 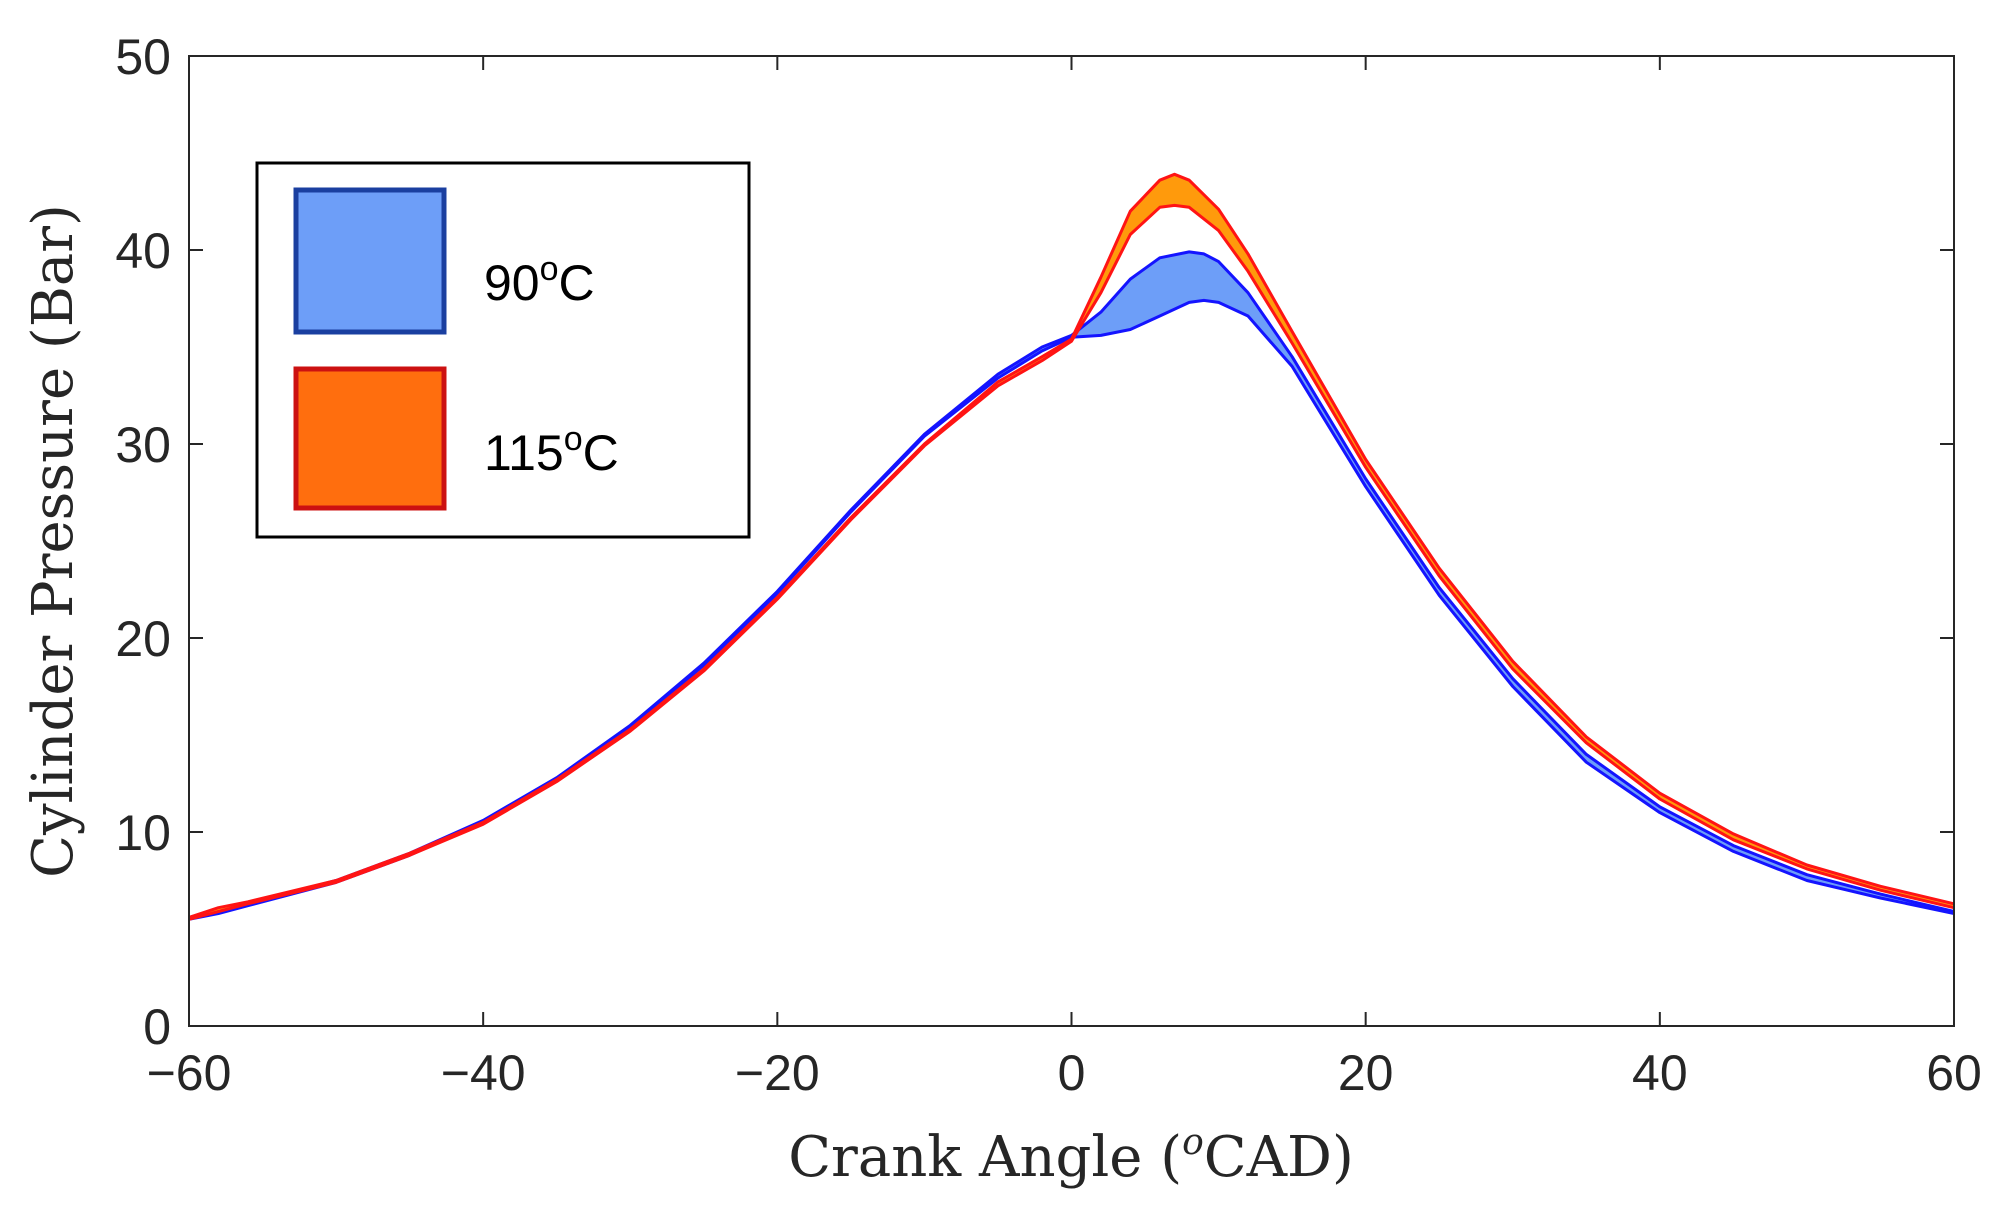 I want to click on legend-label-115c: 115oC, so click(x=551, y=450).